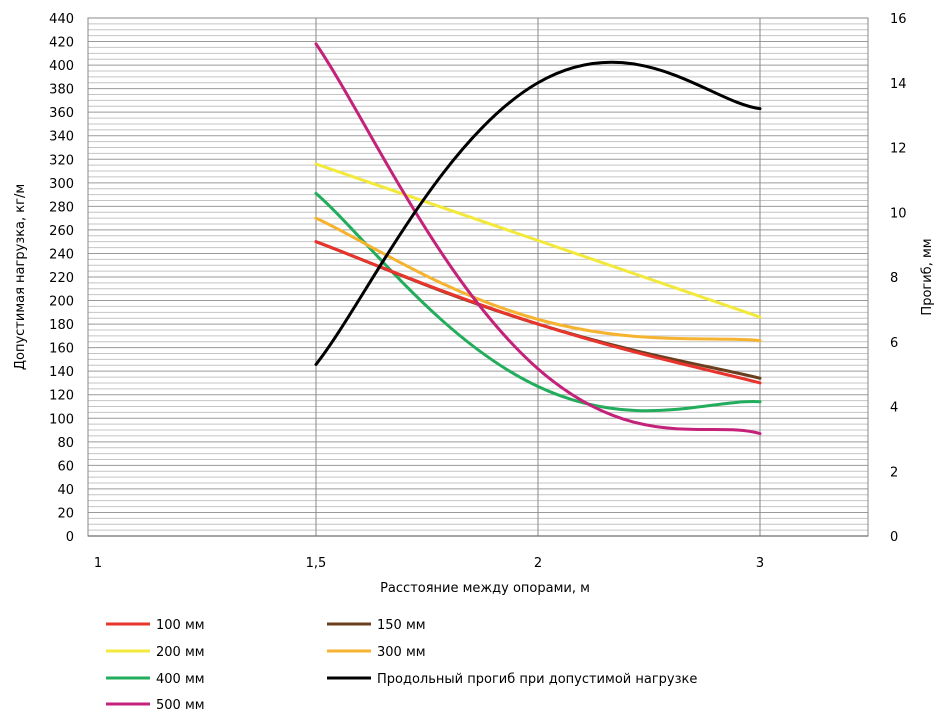 The width and height of the screenshot is (940, 713). I want to click on y-tick-label: 200, so click(61, 302).